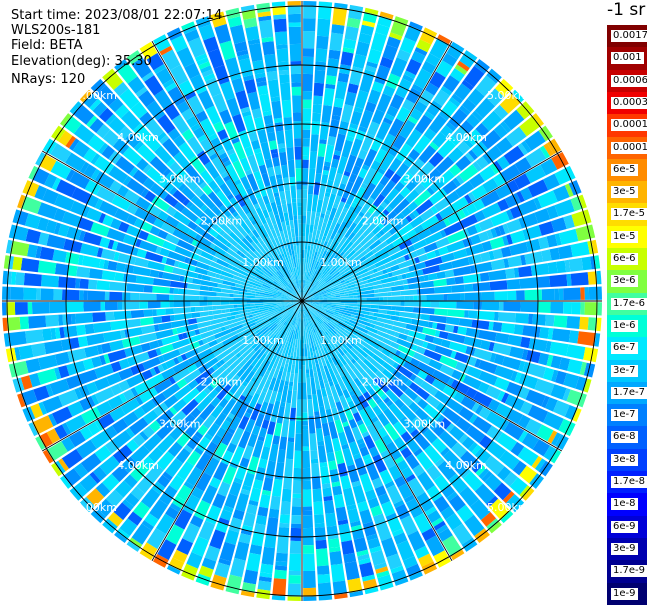 Image resolution: width=647 pixels, height=607 pixels. I want to click on colorbar-cell: 0.0017, so click(627, 36).